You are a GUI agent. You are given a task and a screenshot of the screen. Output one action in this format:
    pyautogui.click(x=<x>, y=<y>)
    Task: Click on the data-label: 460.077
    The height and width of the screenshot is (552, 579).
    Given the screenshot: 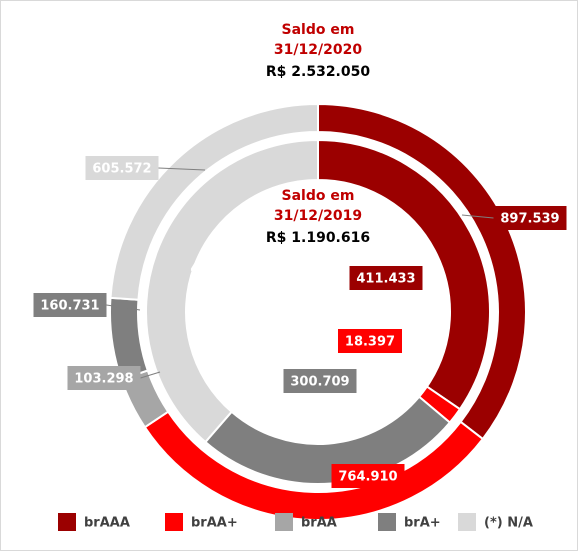 What is the action you would take?
    pyautogui.click(x=219, y=269)
    